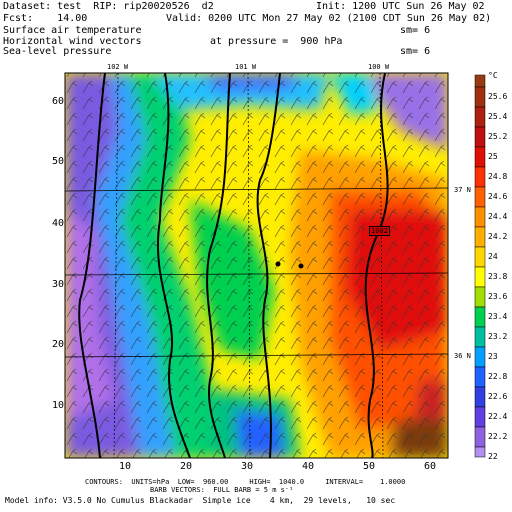 The width and height of the screenshot is (512, 512). I want to click on pressure-level: at pressure = 900 hPa, so click(276, 41).